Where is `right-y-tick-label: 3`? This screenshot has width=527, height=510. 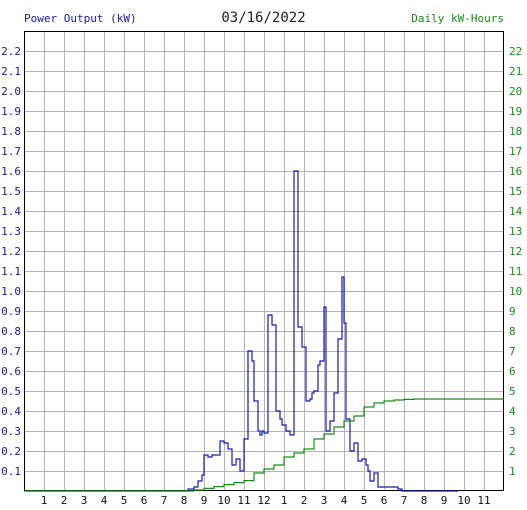 right-y-tick-label: 3 is located at coordinates (512, 431).